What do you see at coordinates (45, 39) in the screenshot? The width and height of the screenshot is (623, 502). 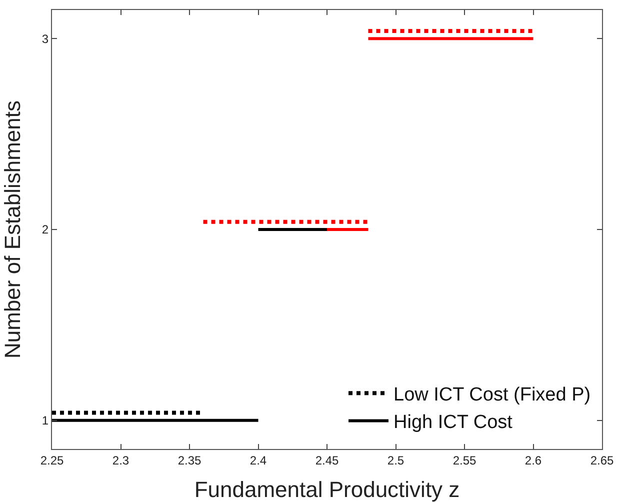 I see `y-tick-label: 3` at bounding box center [45, 39].